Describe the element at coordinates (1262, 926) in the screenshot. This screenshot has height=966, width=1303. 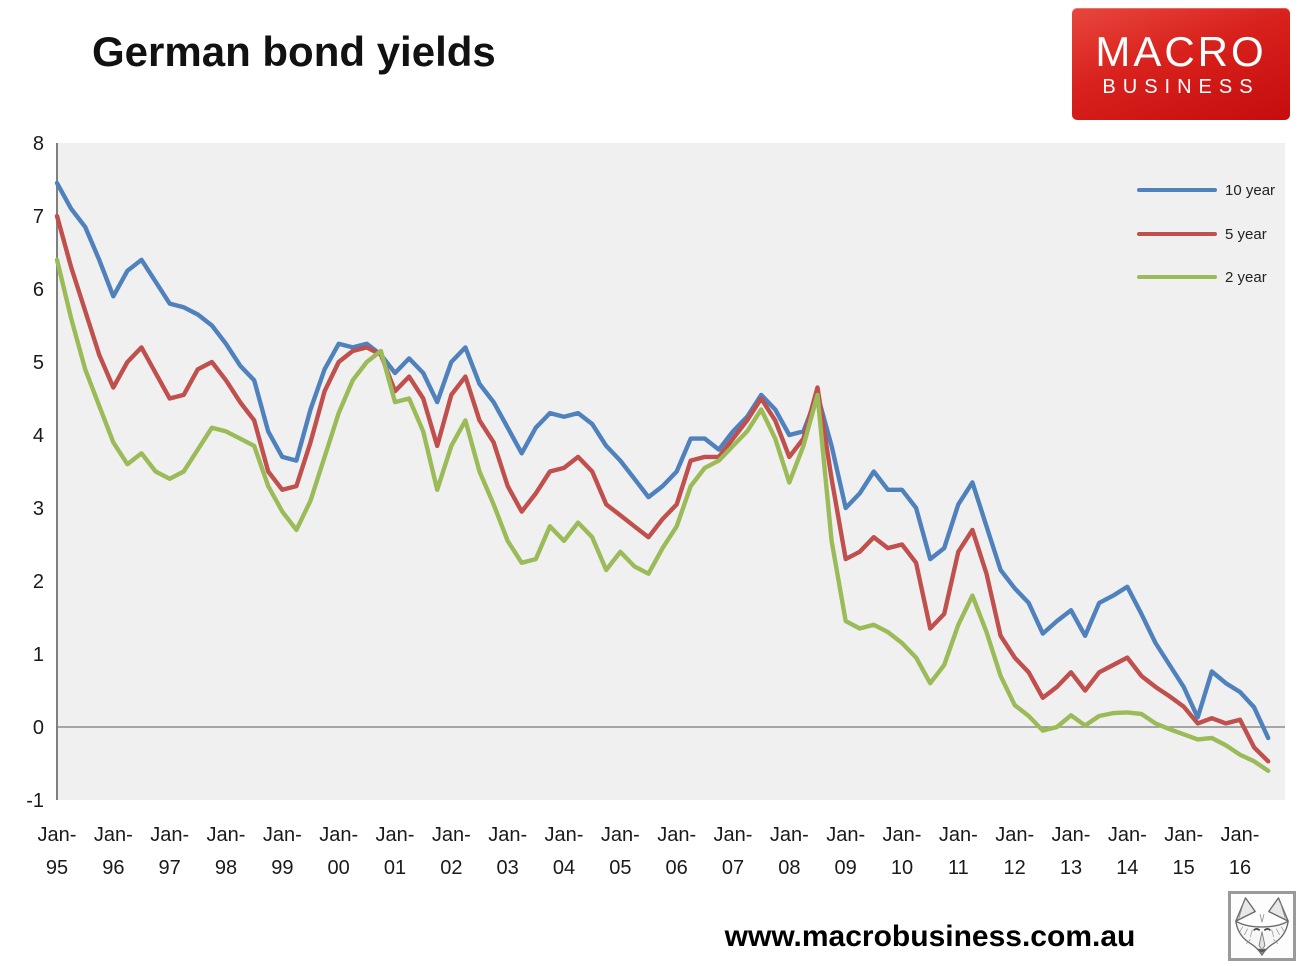
I see `fox-logo-icon` at that location.